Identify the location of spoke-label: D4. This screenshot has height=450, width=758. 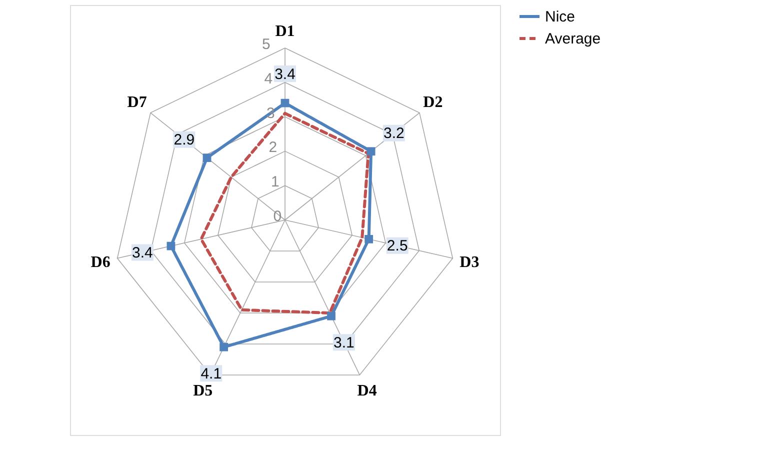
(367, 391).